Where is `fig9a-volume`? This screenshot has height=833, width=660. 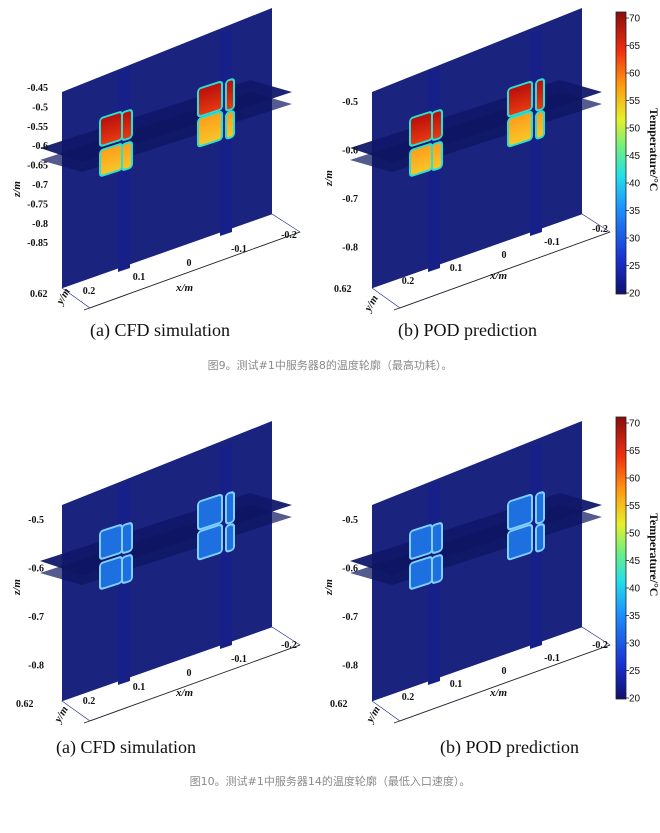
fig9a-volume is located at coordinates (170, 159).